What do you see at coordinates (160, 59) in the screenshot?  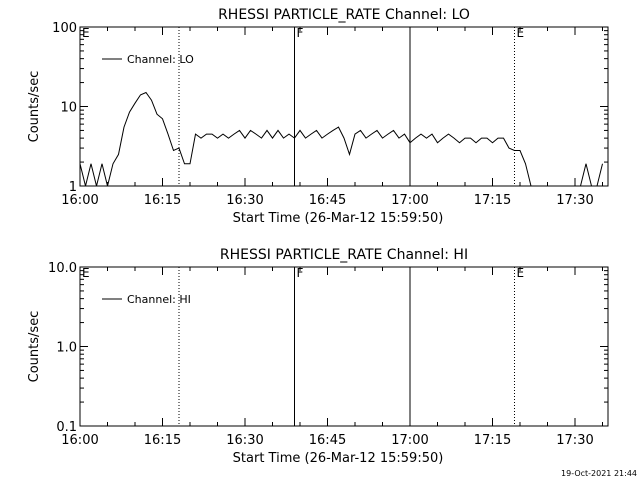 I see `legend-label: Channel: LO` at bounding box center [160, 59].